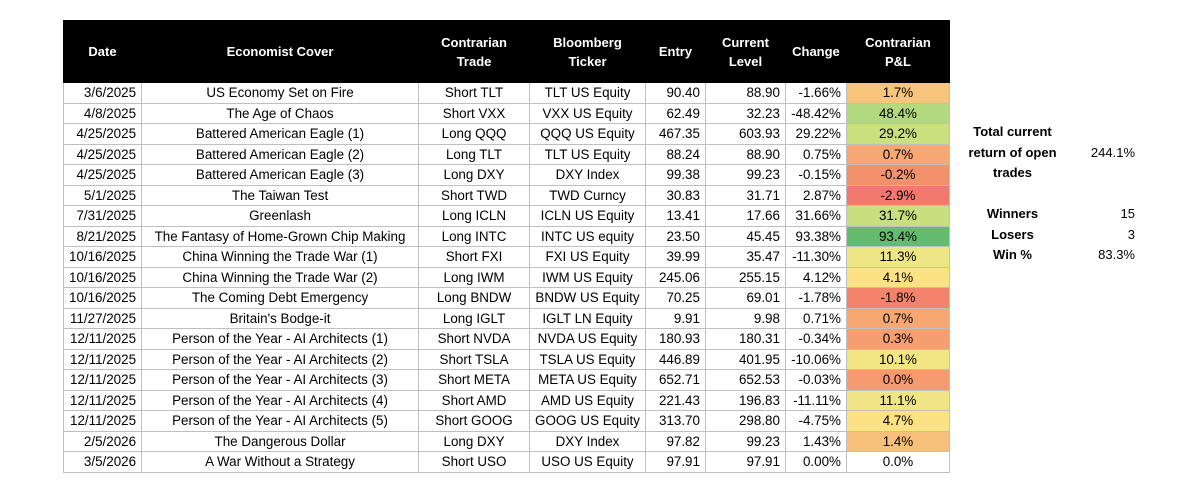  Describe the element at coordinates (280, 216) in the screenshot. I see `cover-cell: Greenlash` at that location.